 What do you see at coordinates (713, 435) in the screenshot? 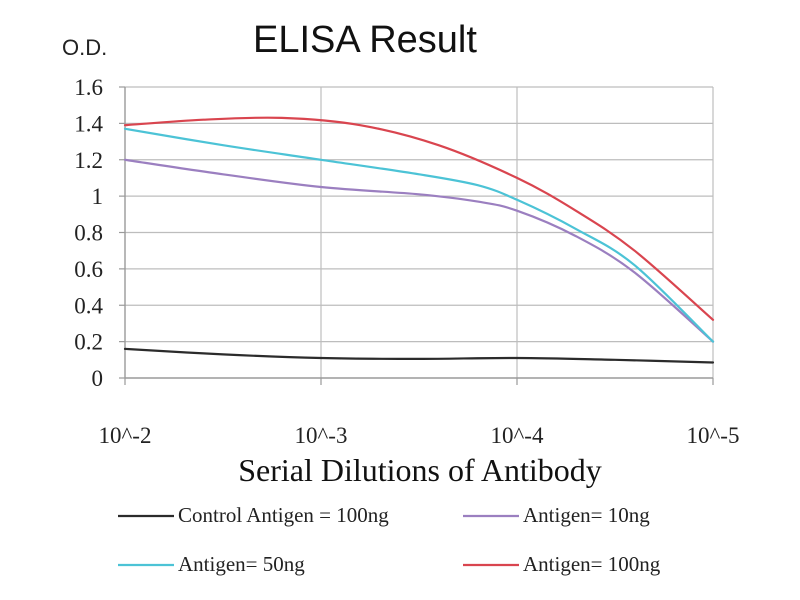
I see `x-tick-label: 10^-5` at bounding box center [713, 435].